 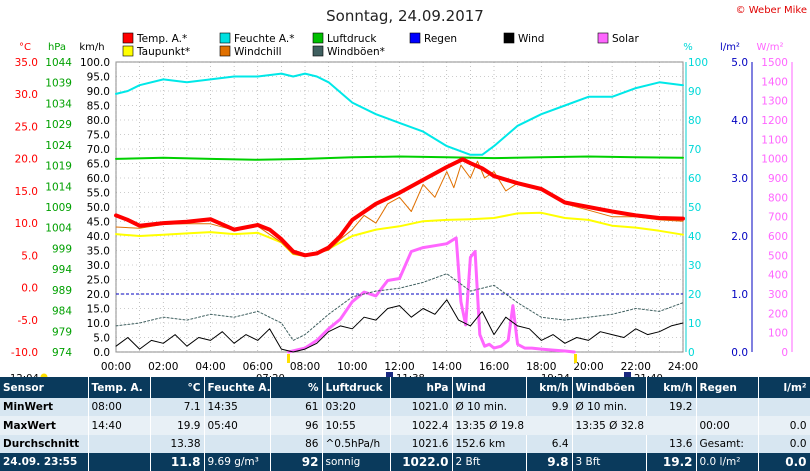 I want to click on footer-cell: 0.0, so click(x=784, y=461).